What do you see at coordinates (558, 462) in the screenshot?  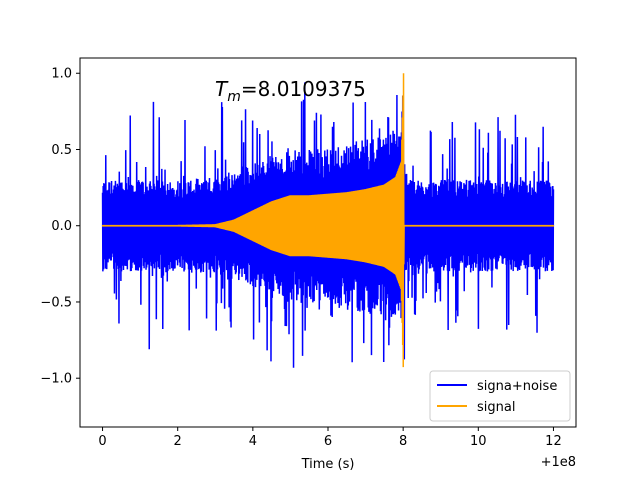 I see `x-axis-offset-label: +1e8` at bounding box center [558, 462].